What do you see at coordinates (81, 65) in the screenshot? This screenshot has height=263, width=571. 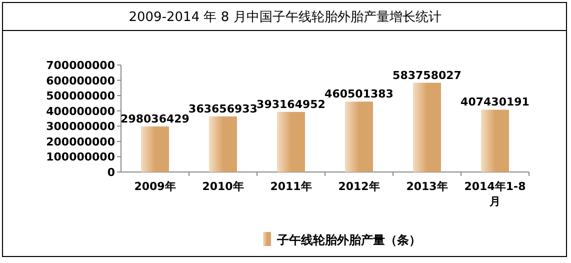 I see `y-tick-label: 700000000` at bounding box center [81, 65].